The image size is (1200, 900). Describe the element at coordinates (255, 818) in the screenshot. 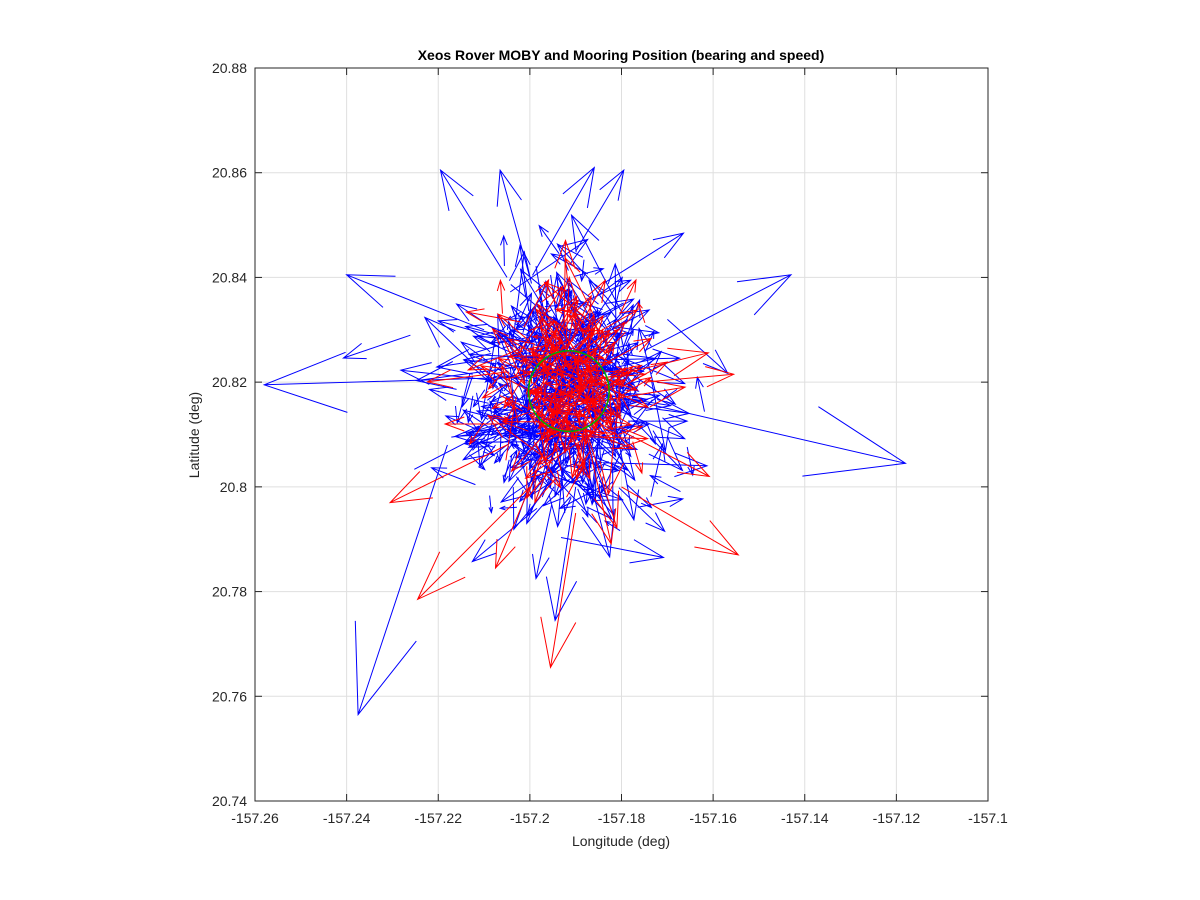

I see `x-tick-label: -157.26` at that location.